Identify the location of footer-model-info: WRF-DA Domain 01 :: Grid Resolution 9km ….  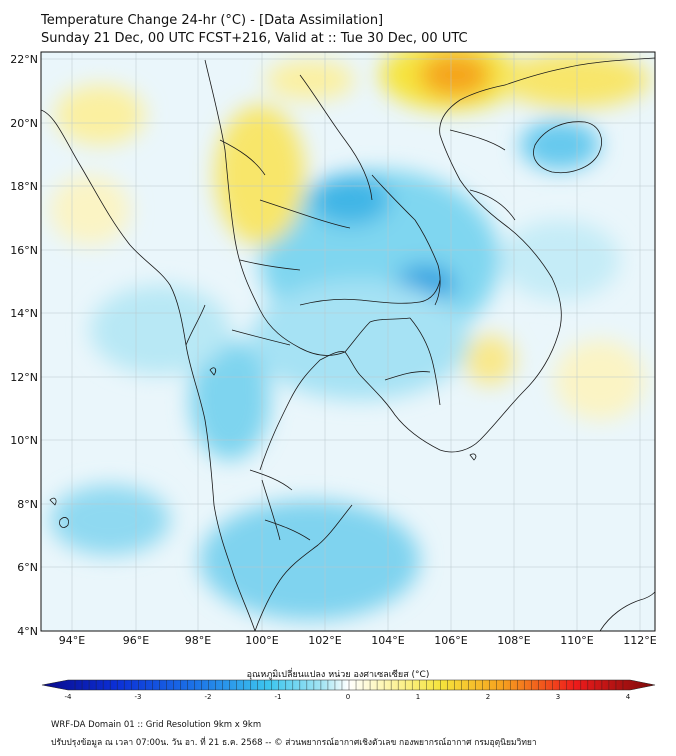
(156, 725).